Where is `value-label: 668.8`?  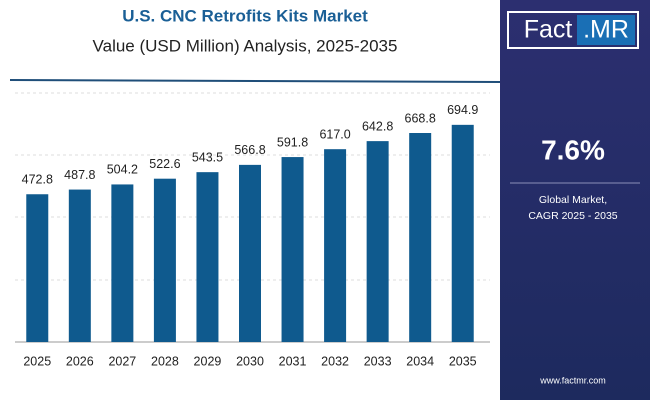 value-label: 668.8 is located at coordinates (420, 118).